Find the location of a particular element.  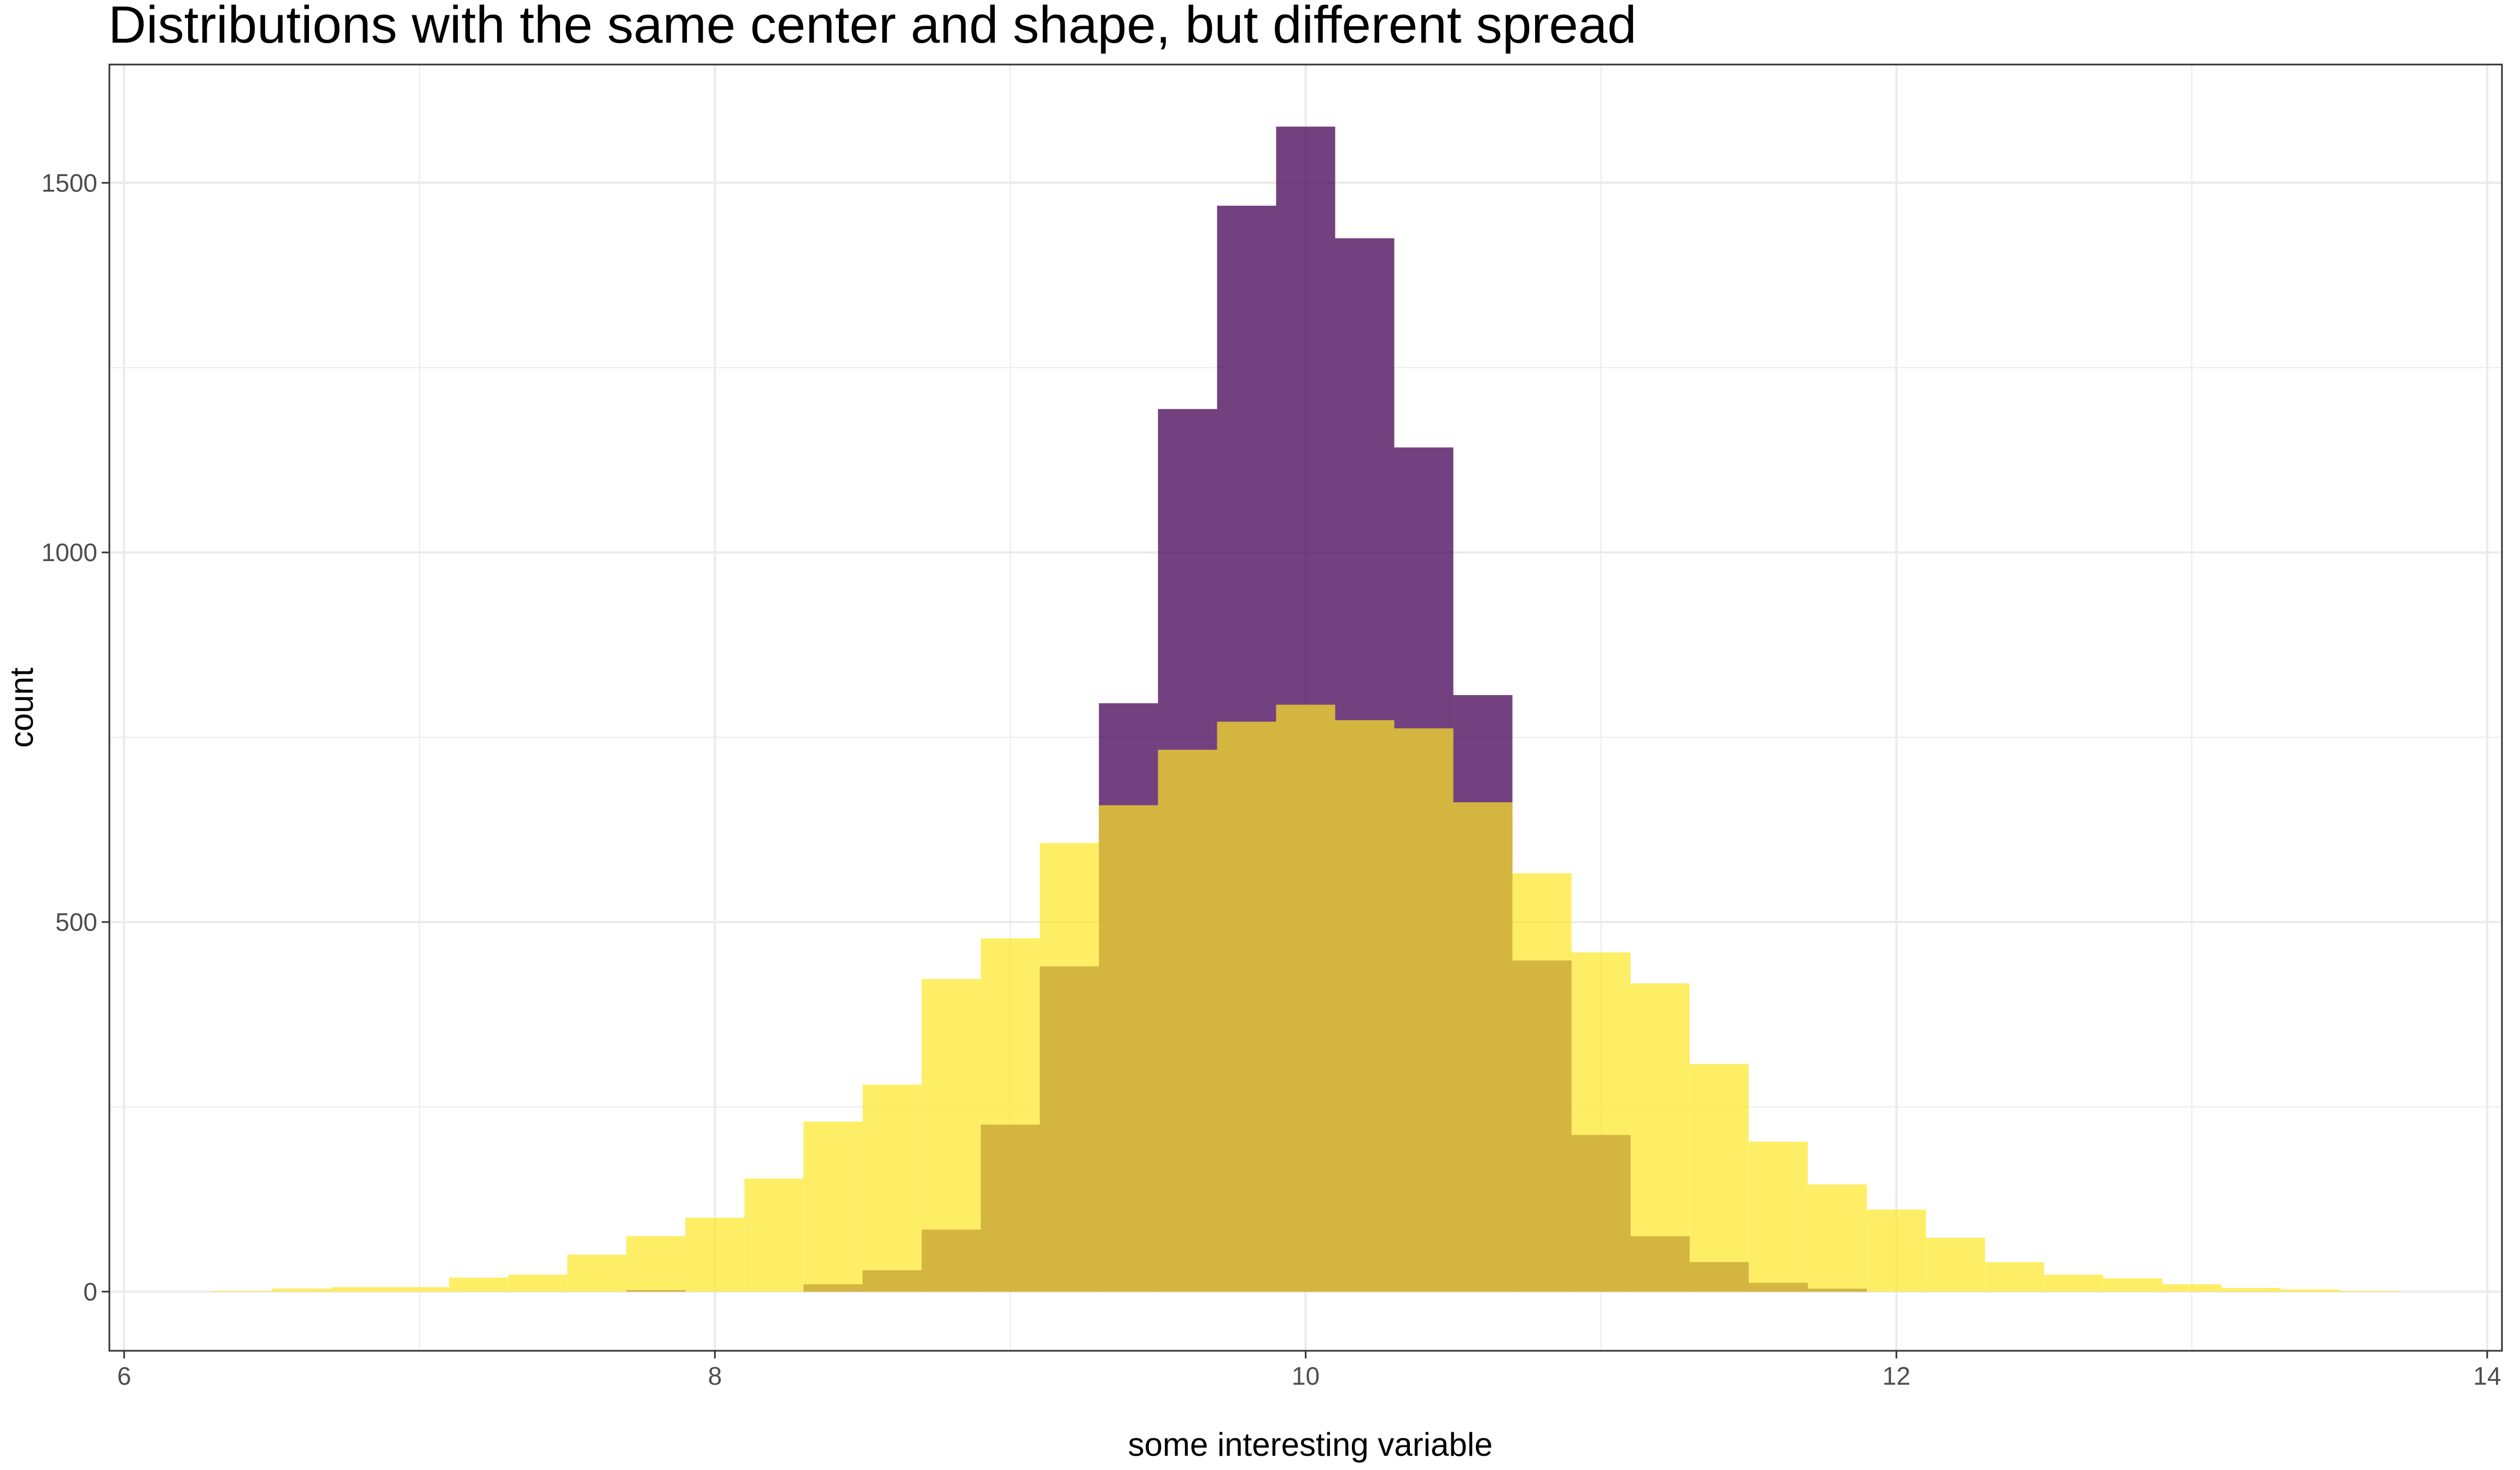

x-tick-label: 10 is located at coordinates (1306, 1376).